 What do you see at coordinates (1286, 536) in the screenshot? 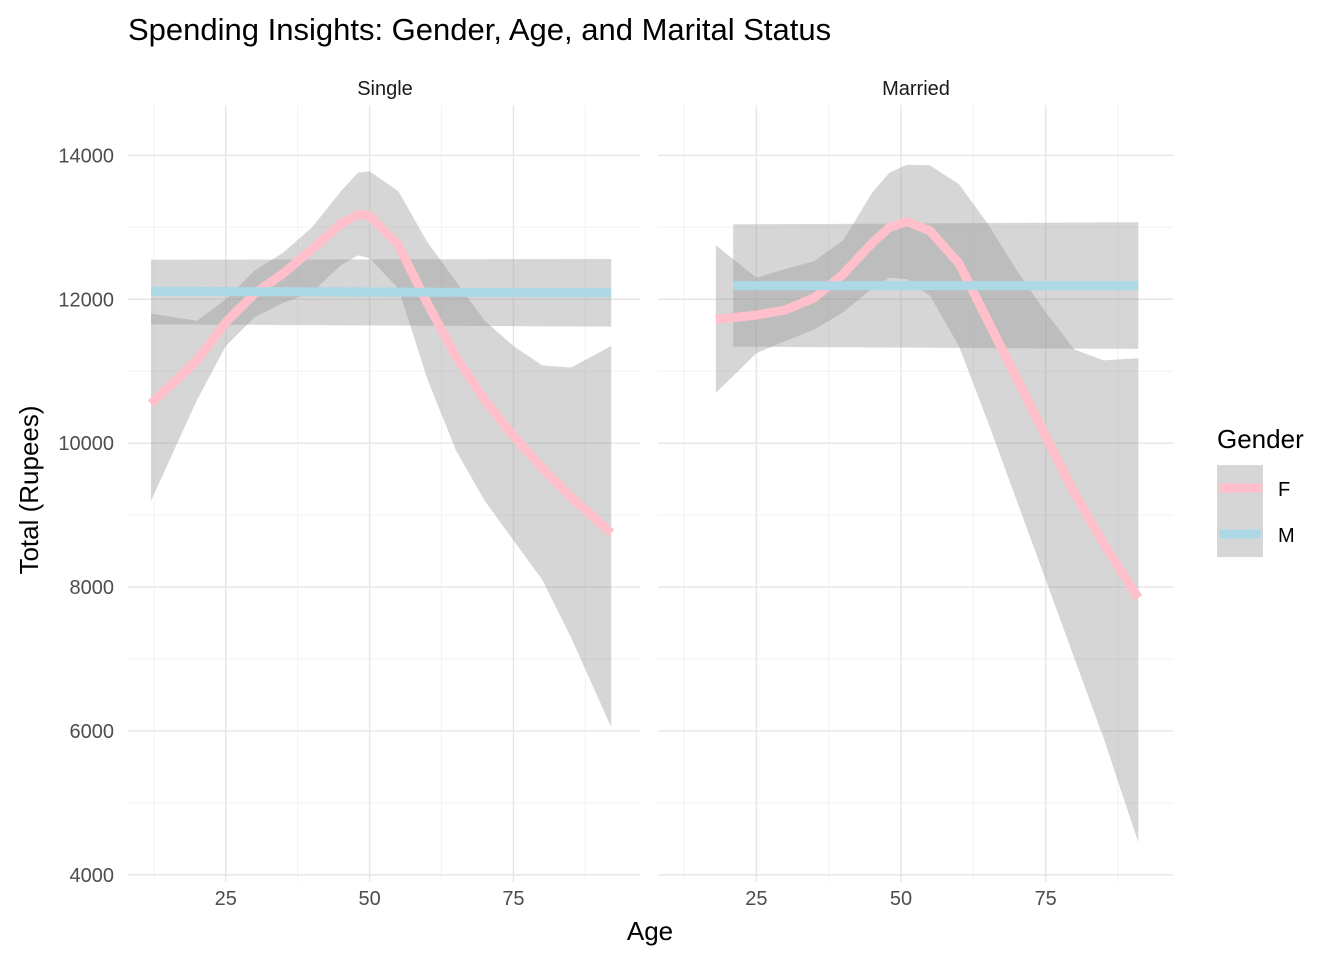
I see `legend-label-m: M` at bounding box center [1286, 536].